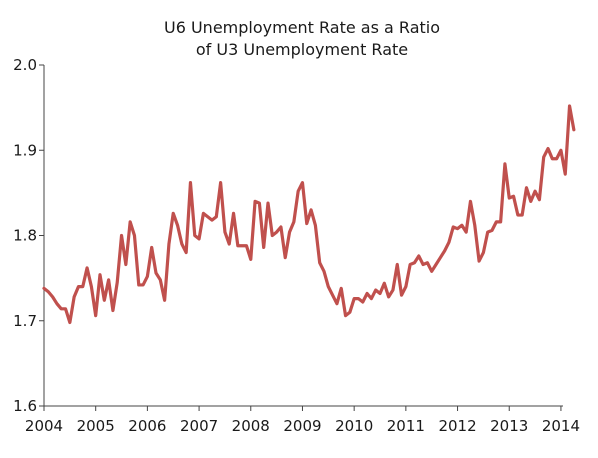 Image resolution: width=598 pixels, height=458 pixels. Describe the element at coordinates (25, 65) in the screenshot. I see `y-tick-label: 2.0` at that location.